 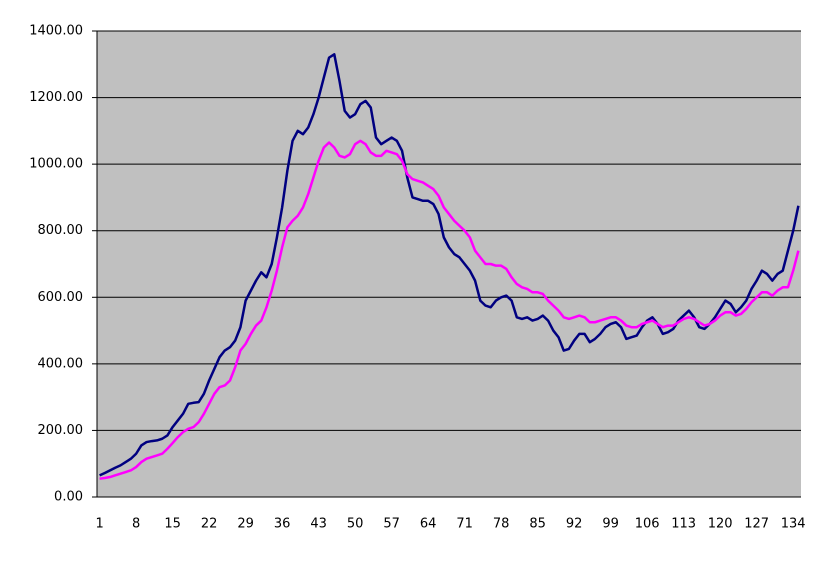 What do you see at coordinates (209, 524) in the screenshot?
I see `x-tick-label: 22` at bounding box center [209, 524].